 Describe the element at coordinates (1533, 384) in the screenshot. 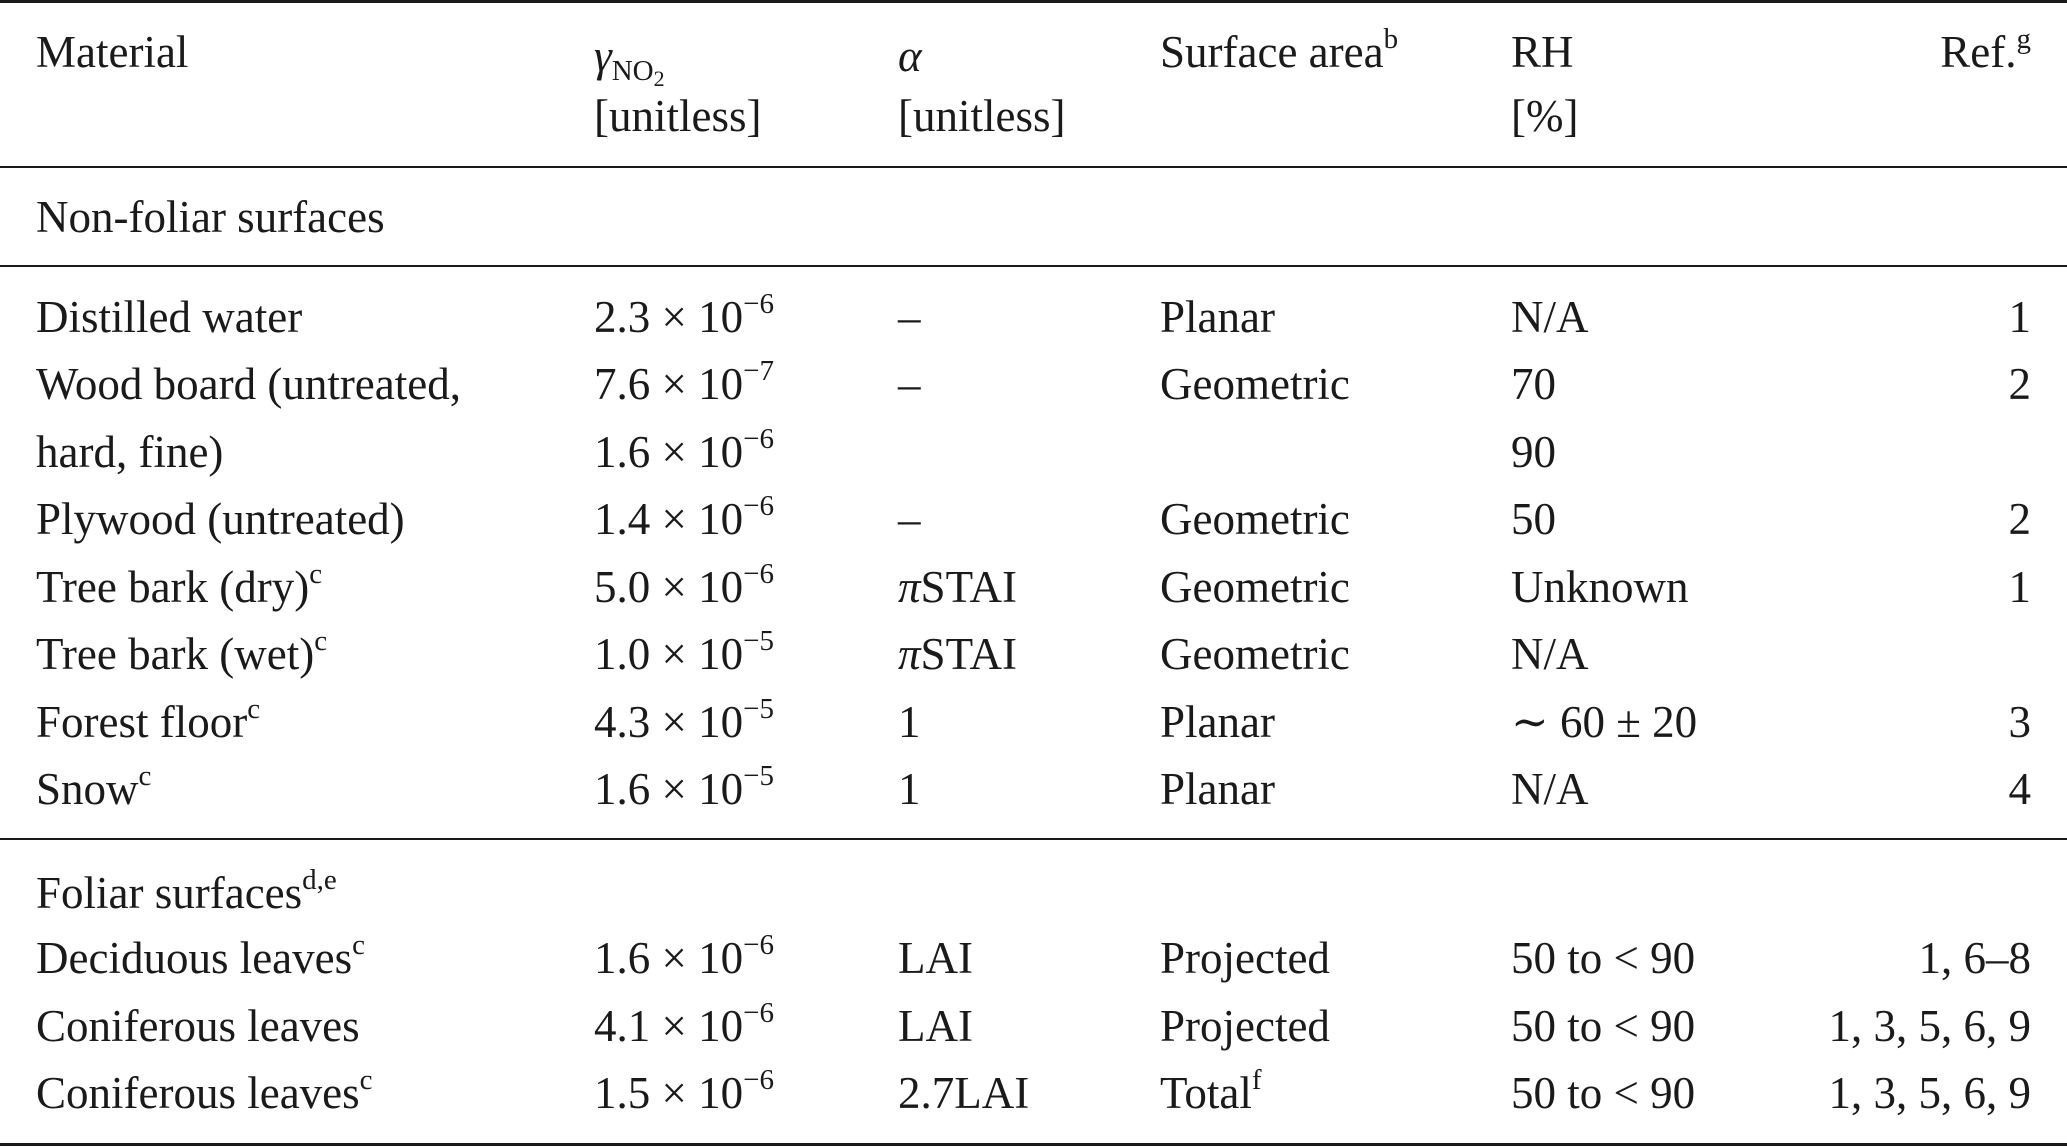

I see `cell-rh: 70` at that location.